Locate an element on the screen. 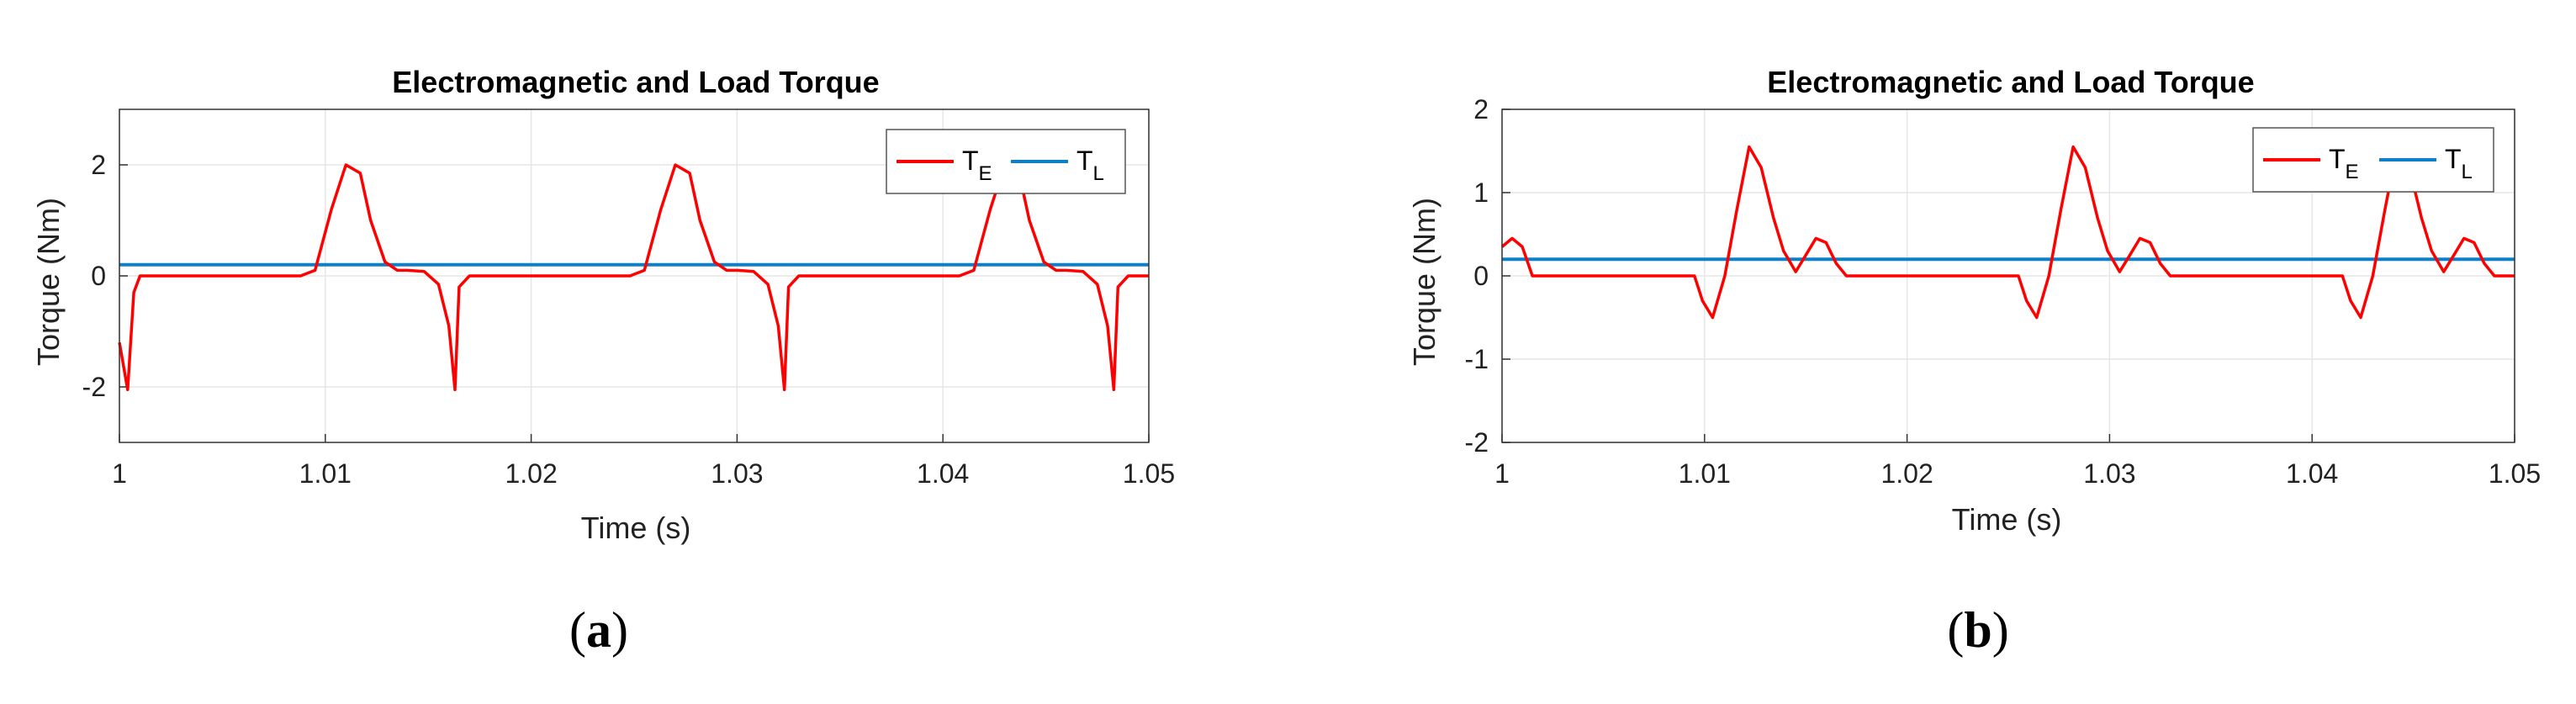  y-tick-labels: 2 0 -2 is located at coordinates (94, 276).